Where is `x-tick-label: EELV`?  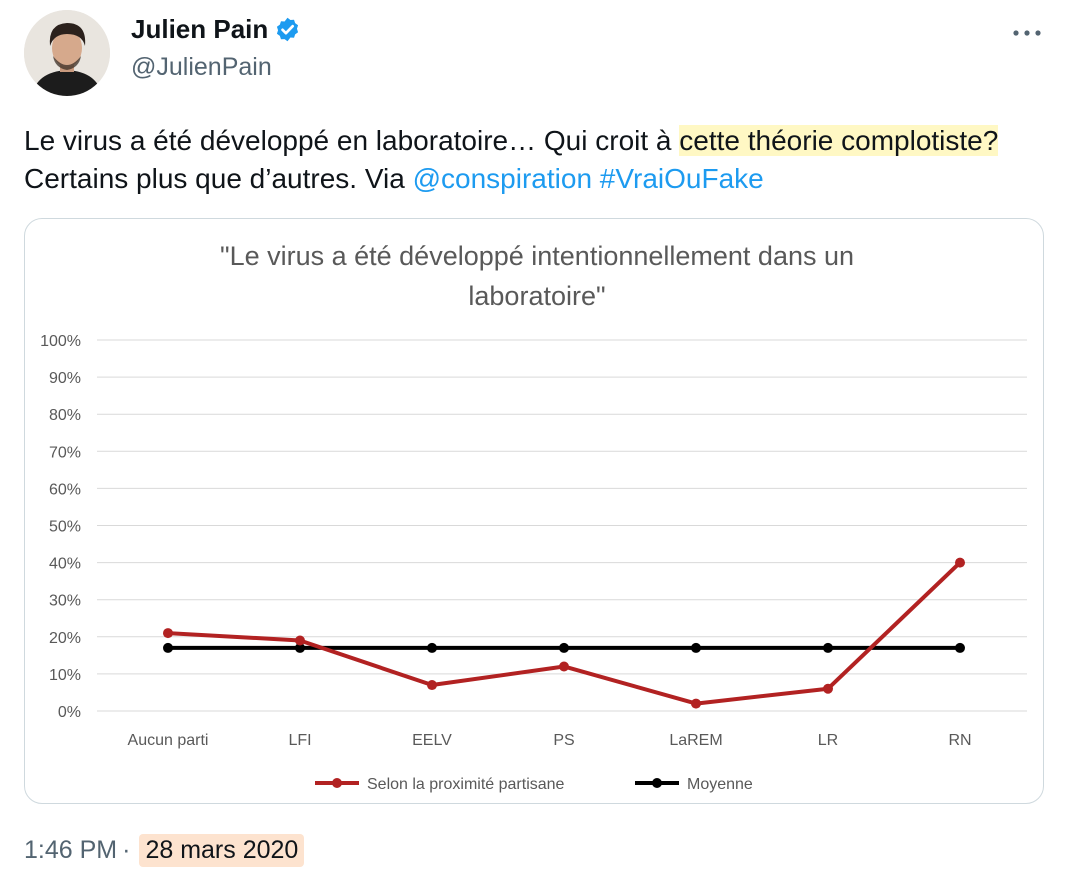 x-tick-label: EELV is located at coordinates (432, 740).